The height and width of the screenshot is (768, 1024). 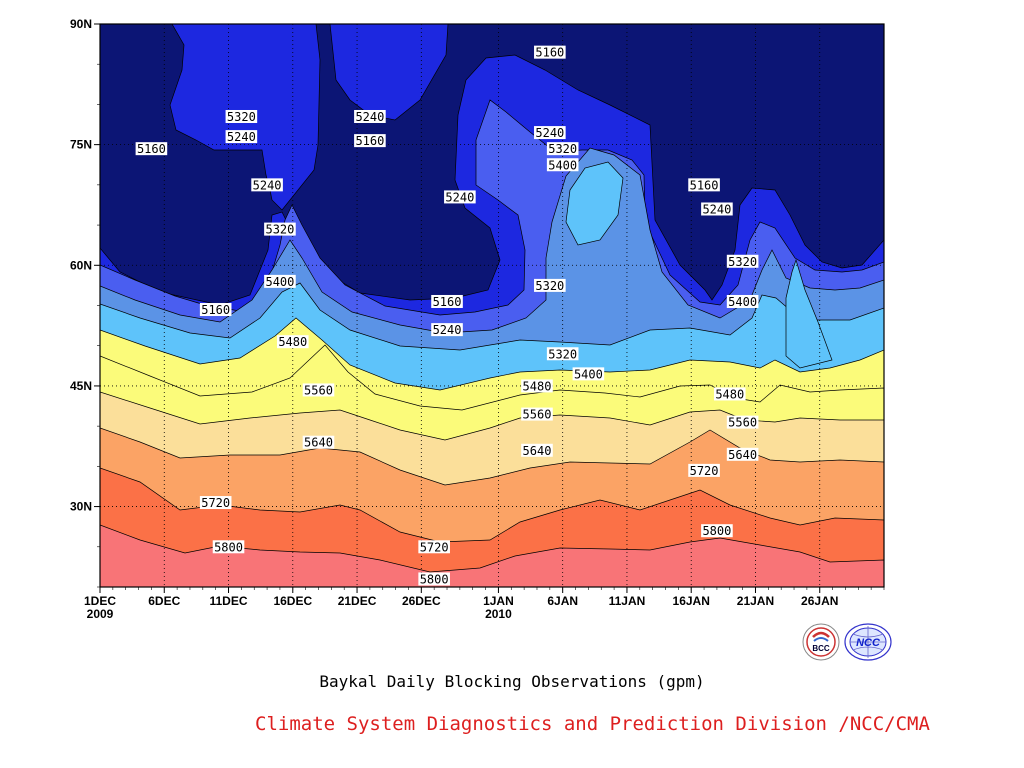 I want to click on x-tick-label: 6JAN, so click(x=562, y=601).